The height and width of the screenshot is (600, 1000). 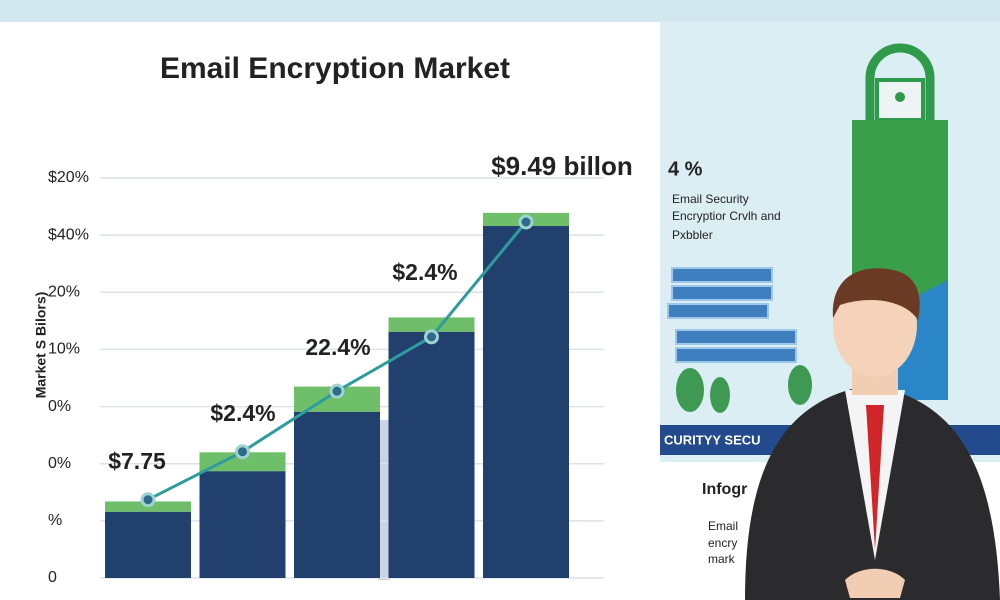 I want to click on annotation: $7.75, so click(x=137, y=461).